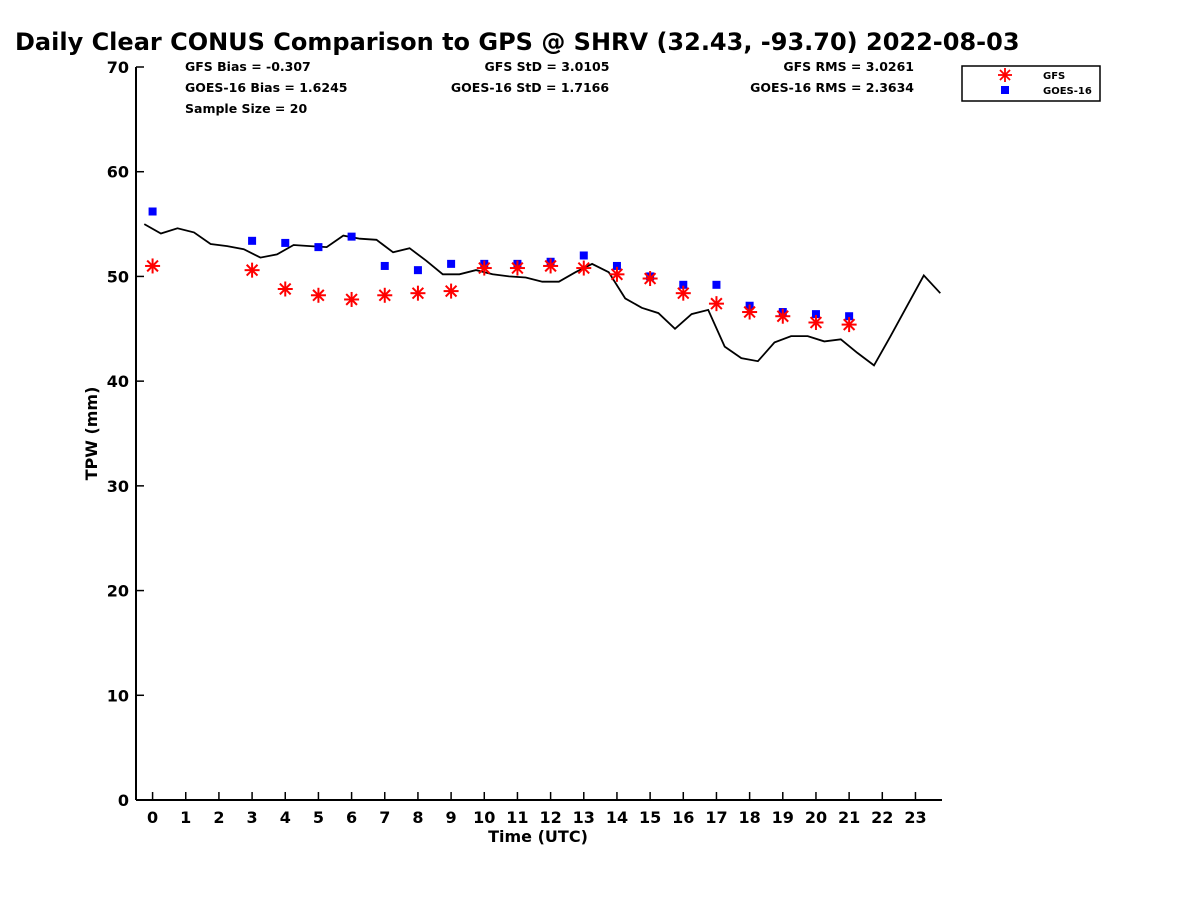 This screenshot has width=1200, height=900. What do you see at coordinates (248, 66) in the screenshot?
I see `gfs-bias-label: GFS Bias = -0.307` at bounding box center [248, 66].